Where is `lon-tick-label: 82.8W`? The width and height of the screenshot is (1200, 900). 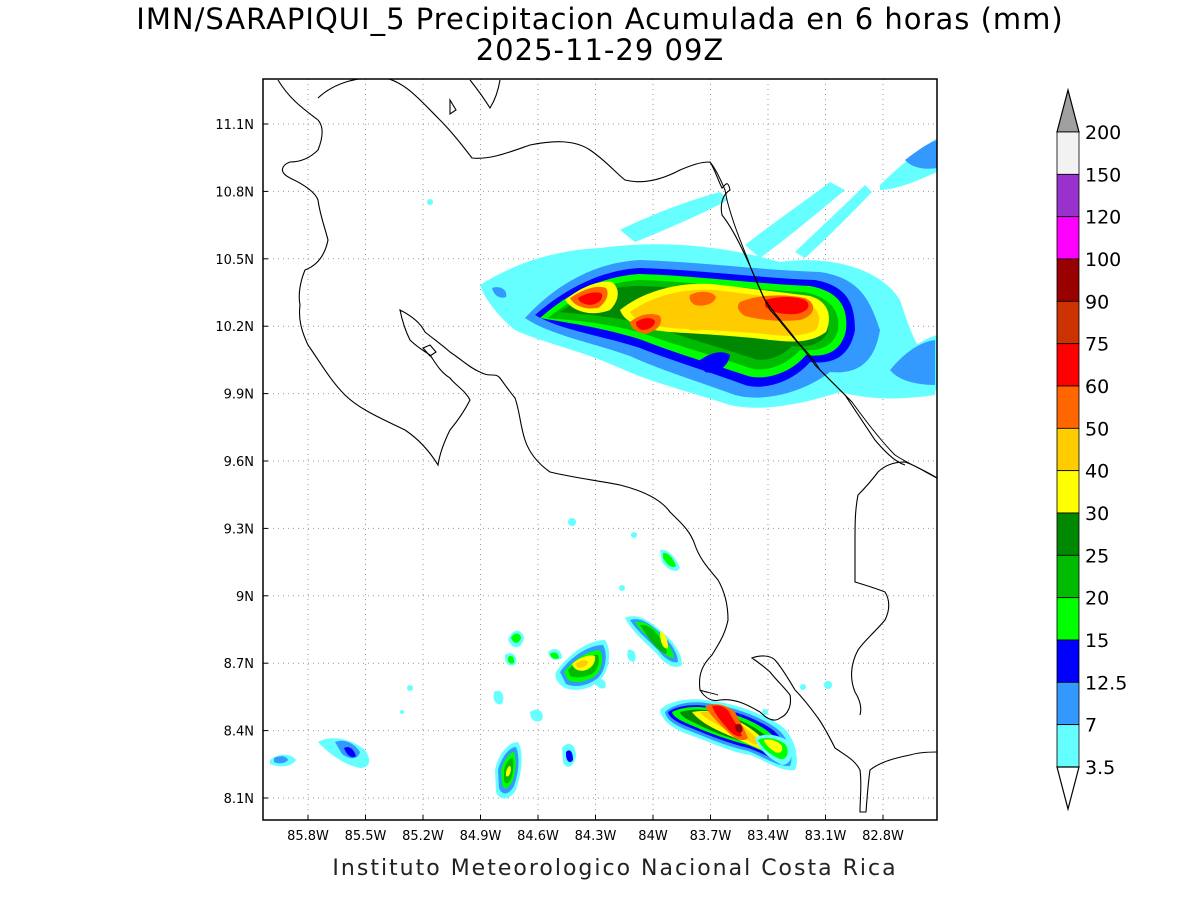
lon-tick-label: 82.8W is located at coordinates (883, 836).